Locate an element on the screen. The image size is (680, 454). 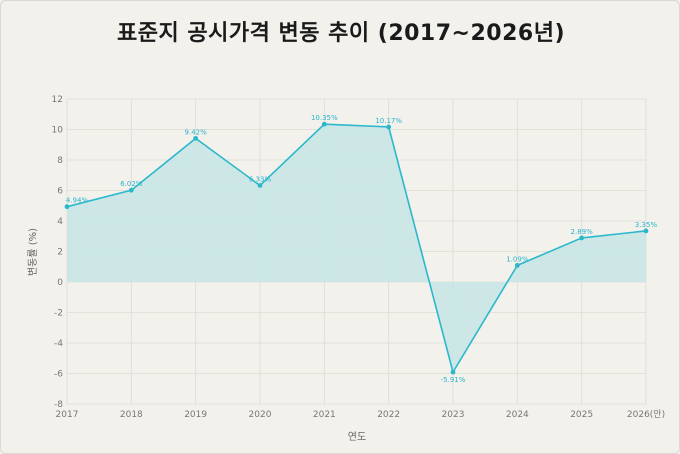
data-label: 9.42% is located at coordinates (196, 132).